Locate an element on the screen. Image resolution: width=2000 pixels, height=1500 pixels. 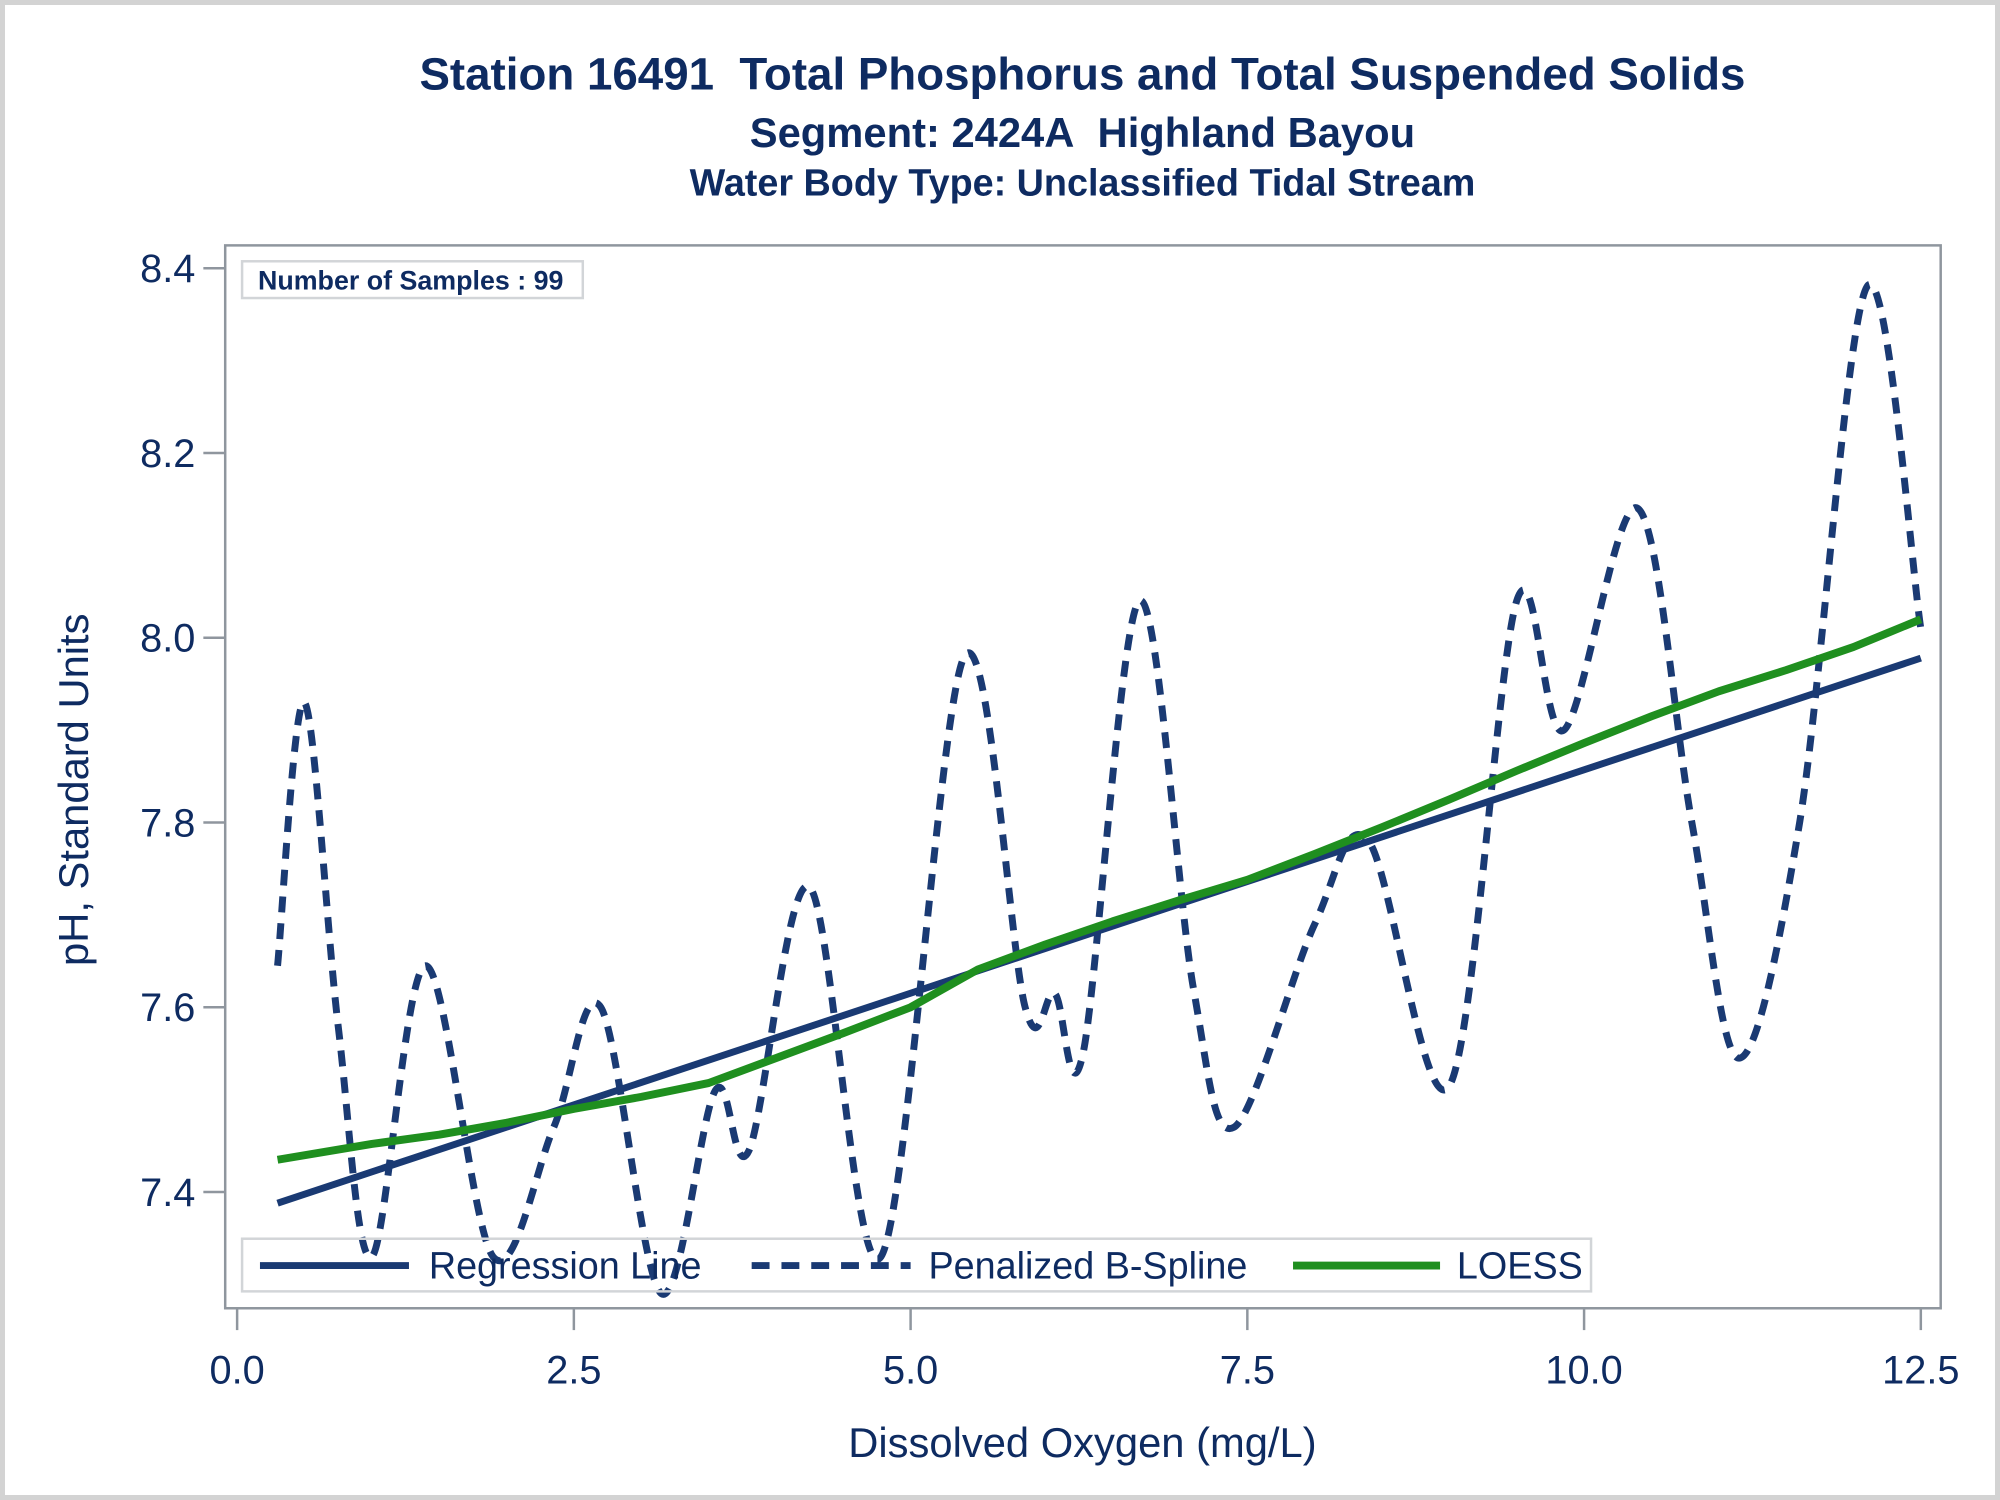
y-tick-label: 8.0 is located at coordinates (167, 639).